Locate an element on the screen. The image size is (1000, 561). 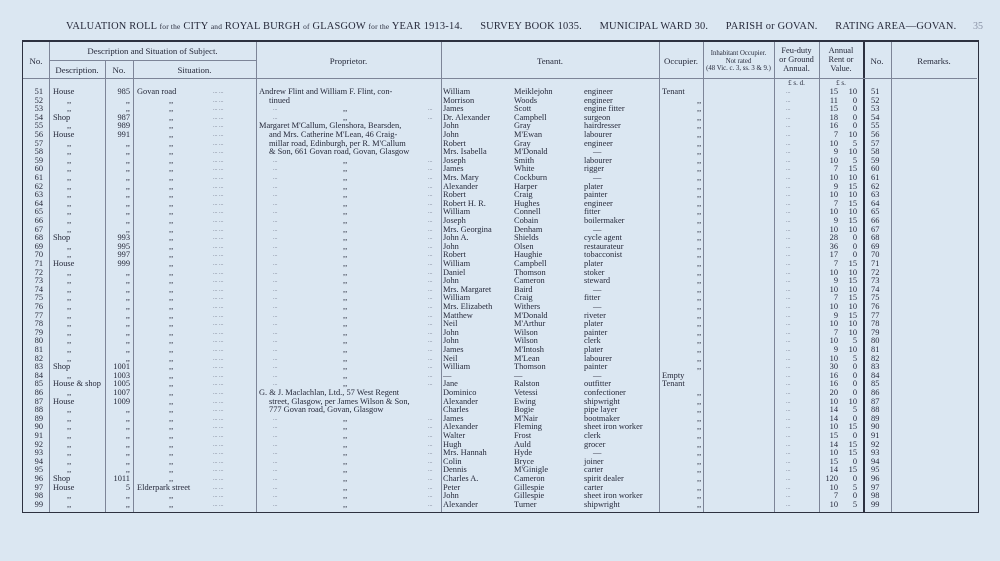
row-number: 83 is located at coordinates (38, 367).